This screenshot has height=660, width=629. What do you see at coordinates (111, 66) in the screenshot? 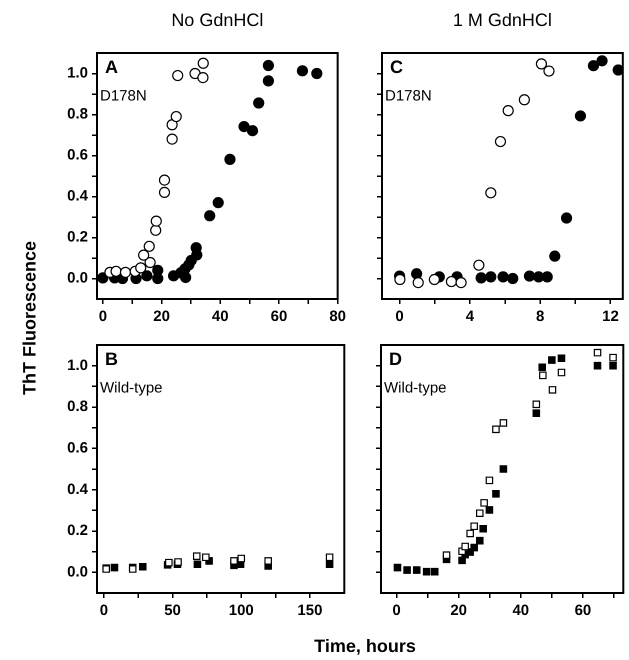
I see `annotation: A` at bounding box center [111, 66].